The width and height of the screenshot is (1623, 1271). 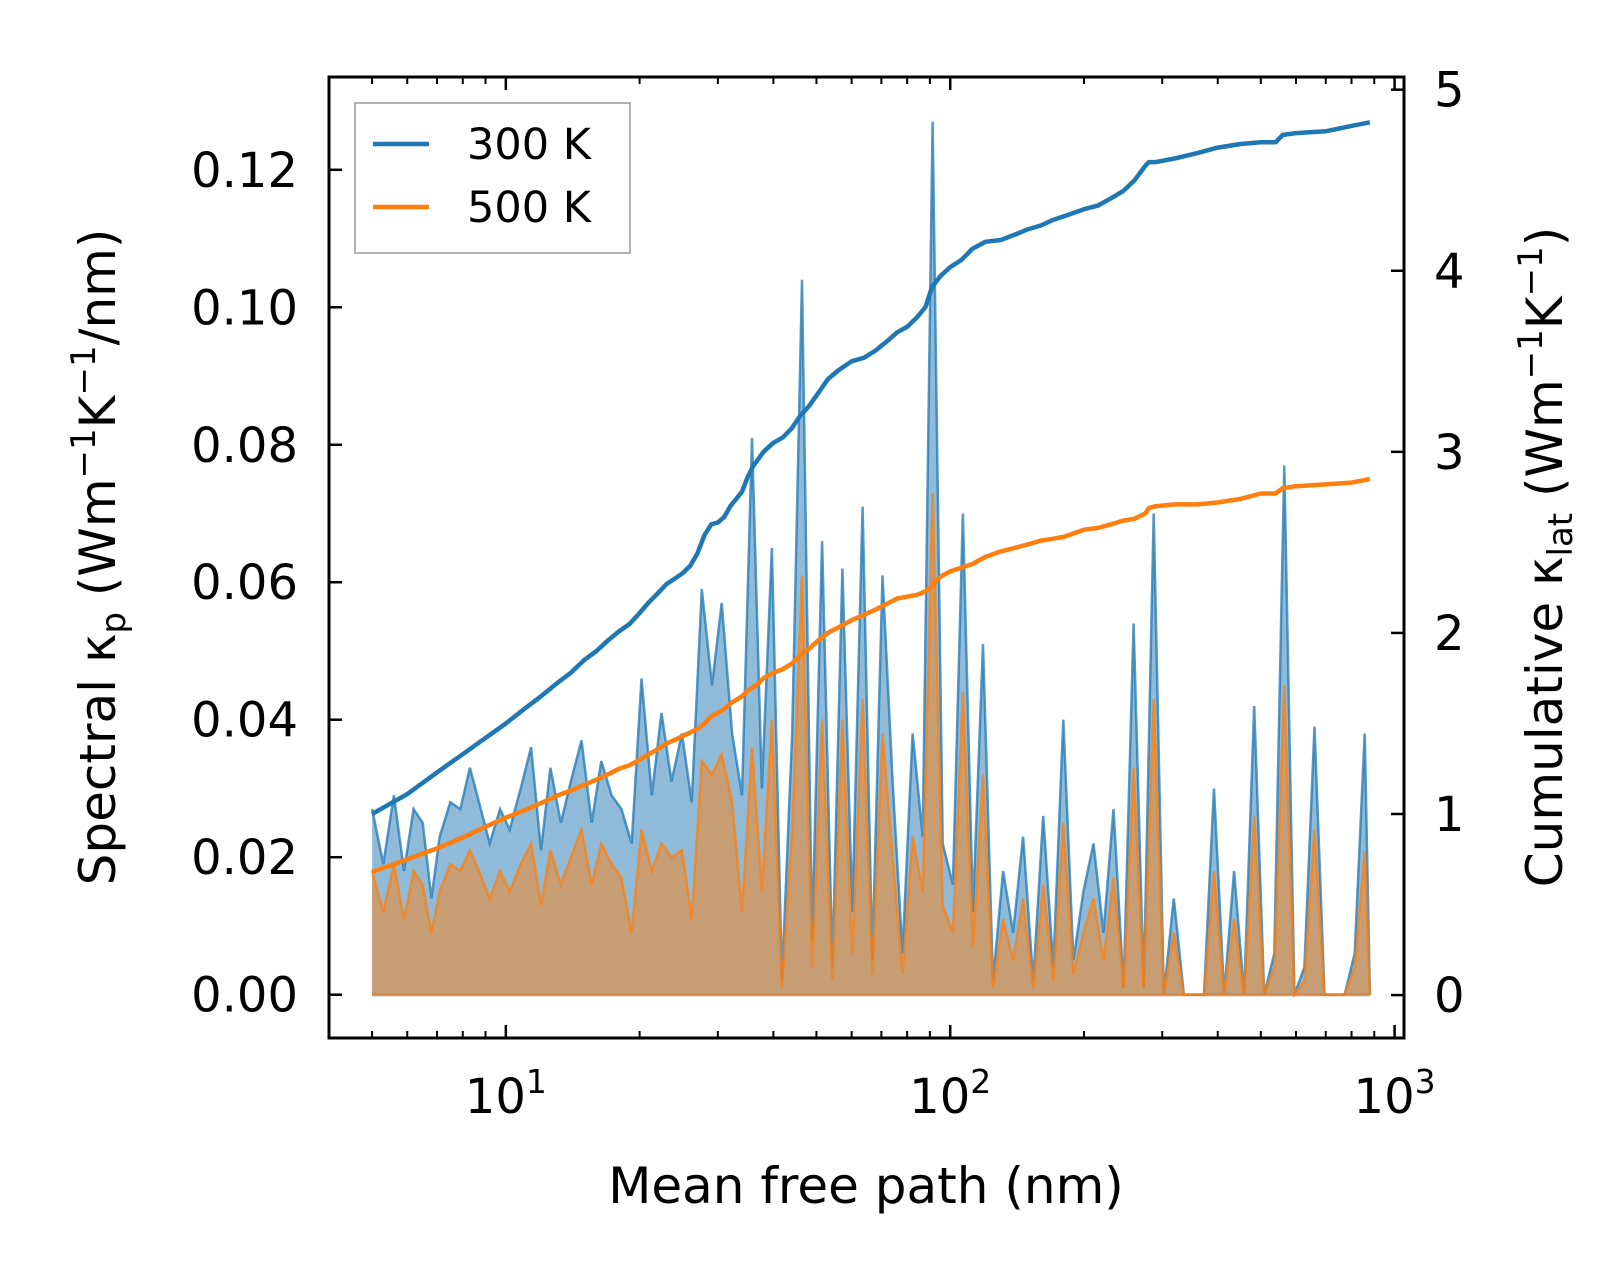 I want to click on legend-label-300k: 300 K, so click(x=530, y=145).